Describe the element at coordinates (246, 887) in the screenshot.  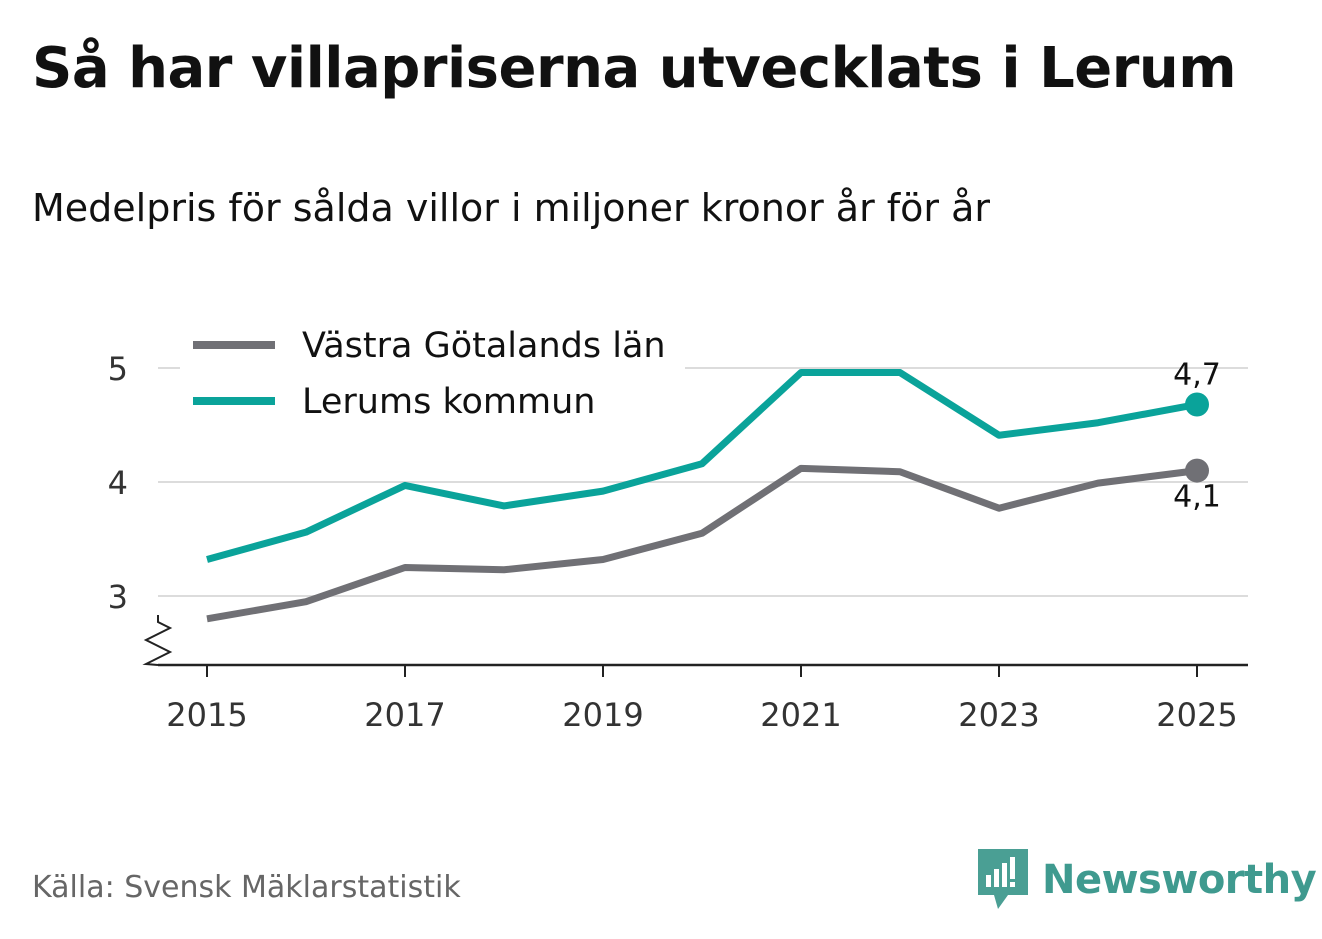
I see `source-note: Källa: Svensk Mäklarstatistik` at that location.